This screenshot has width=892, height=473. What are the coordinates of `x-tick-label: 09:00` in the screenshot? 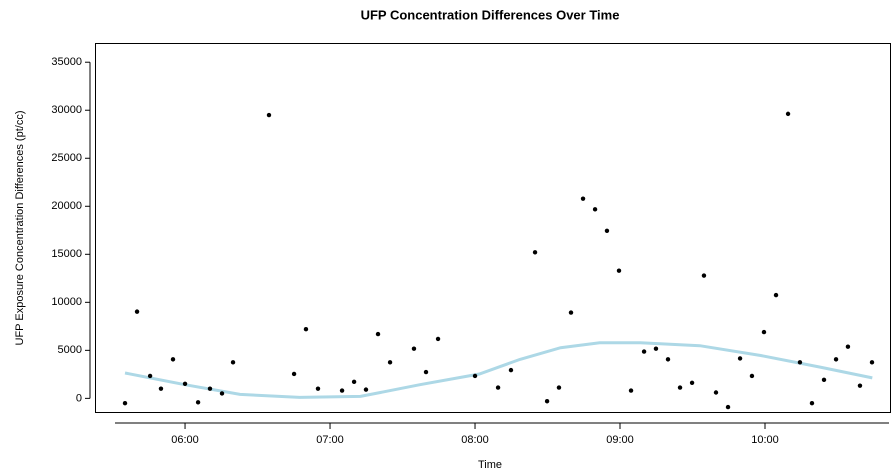 It's located at (620, 440).